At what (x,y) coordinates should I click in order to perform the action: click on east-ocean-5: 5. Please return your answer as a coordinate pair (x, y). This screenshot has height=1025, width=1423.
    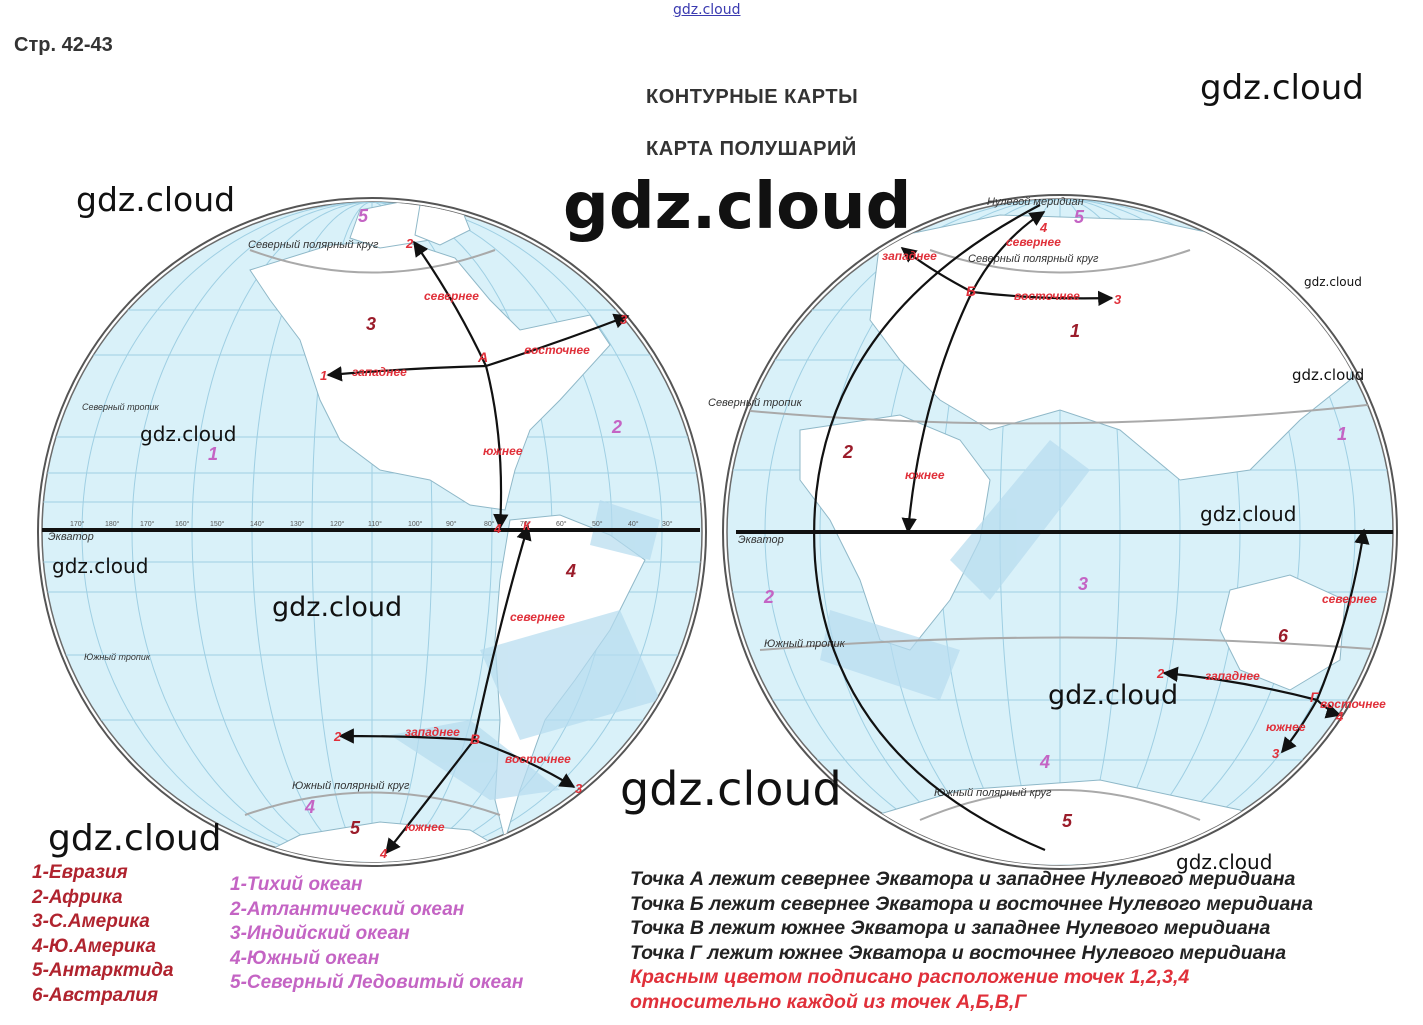
    Looking at the image, I should click on (1079, 217).